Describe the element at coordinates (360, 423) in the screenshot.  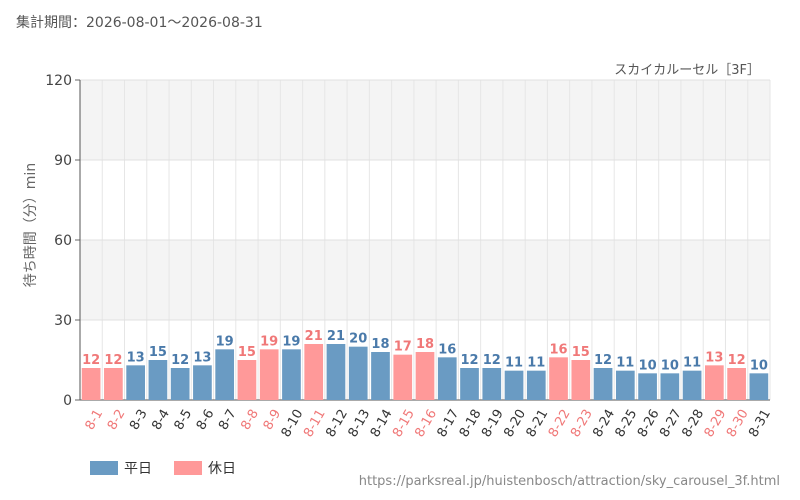
I see `x-tick-label: 8-13` at that location.